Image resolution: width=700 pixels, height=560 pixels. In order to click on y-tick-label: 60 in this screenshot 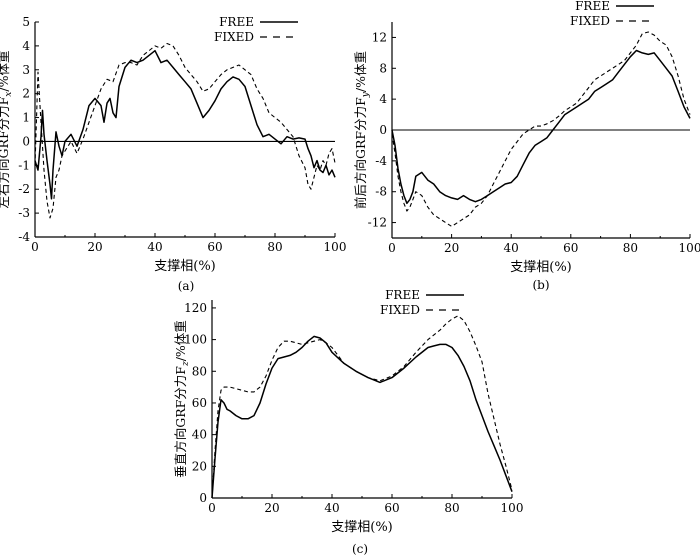, I will do `click(199, 403)`.